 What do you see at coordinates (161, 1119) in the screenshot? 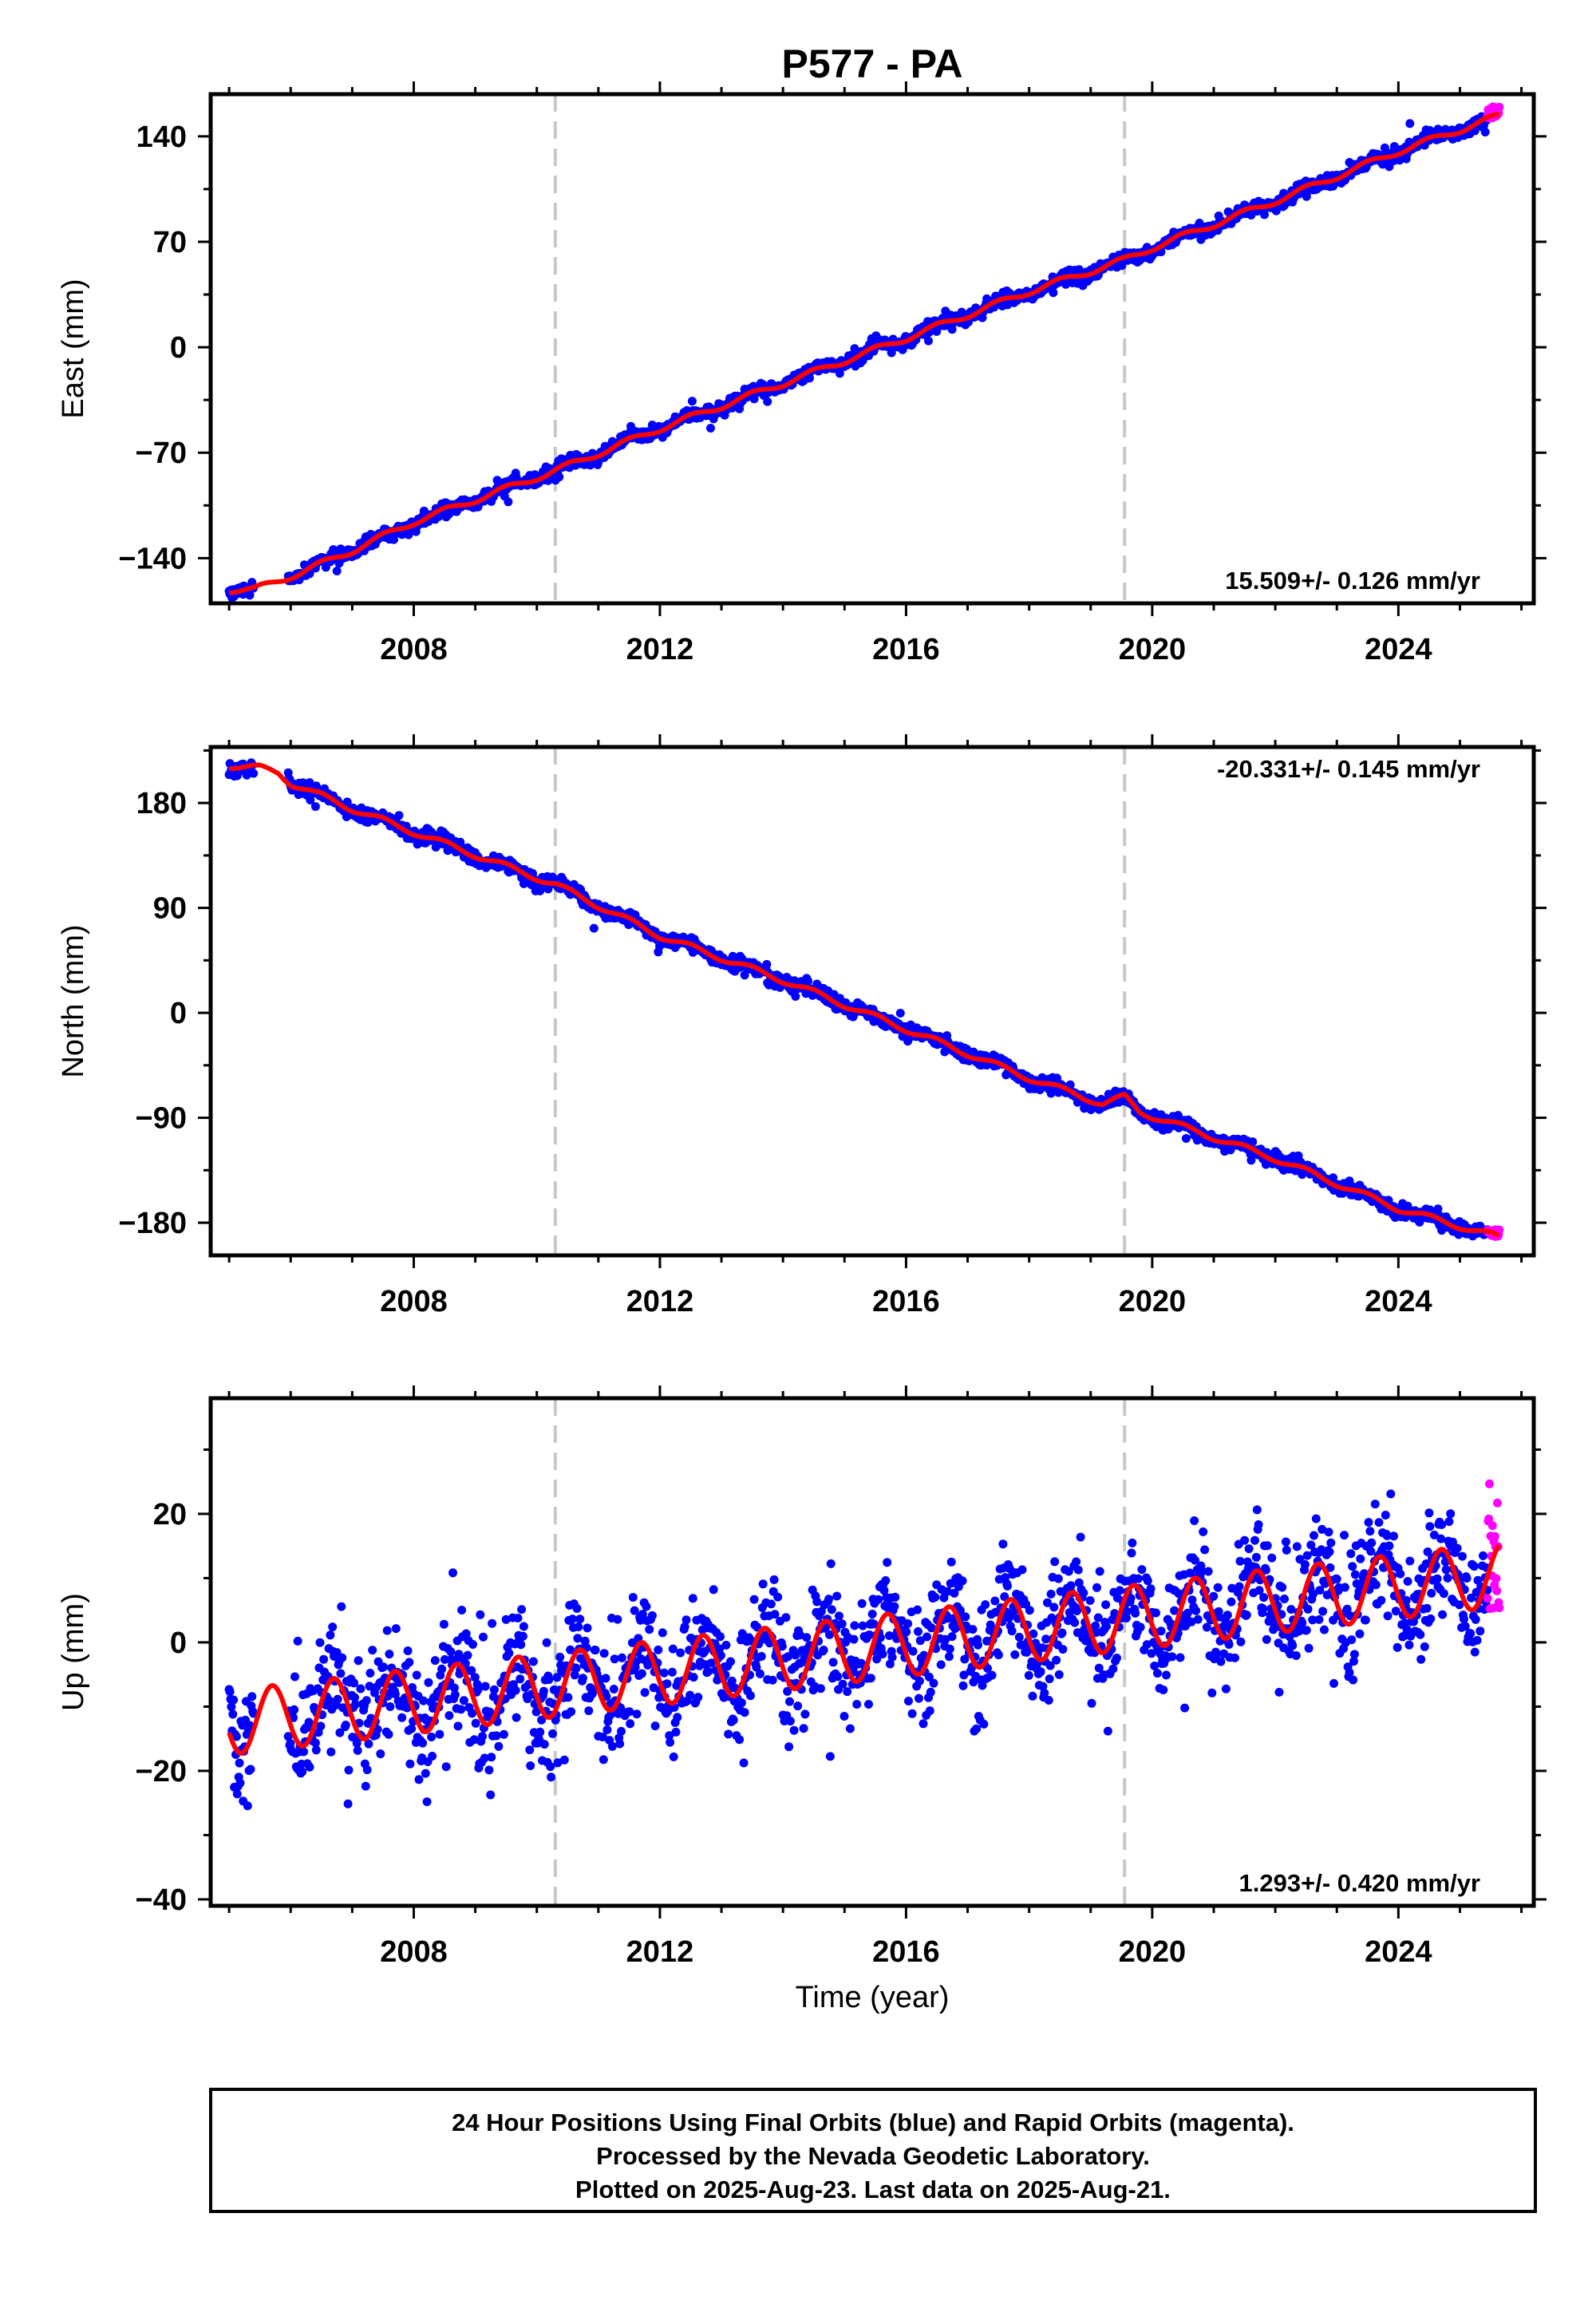
I see `north-y-tick-label: −90` at bounding box center [161, 1119].